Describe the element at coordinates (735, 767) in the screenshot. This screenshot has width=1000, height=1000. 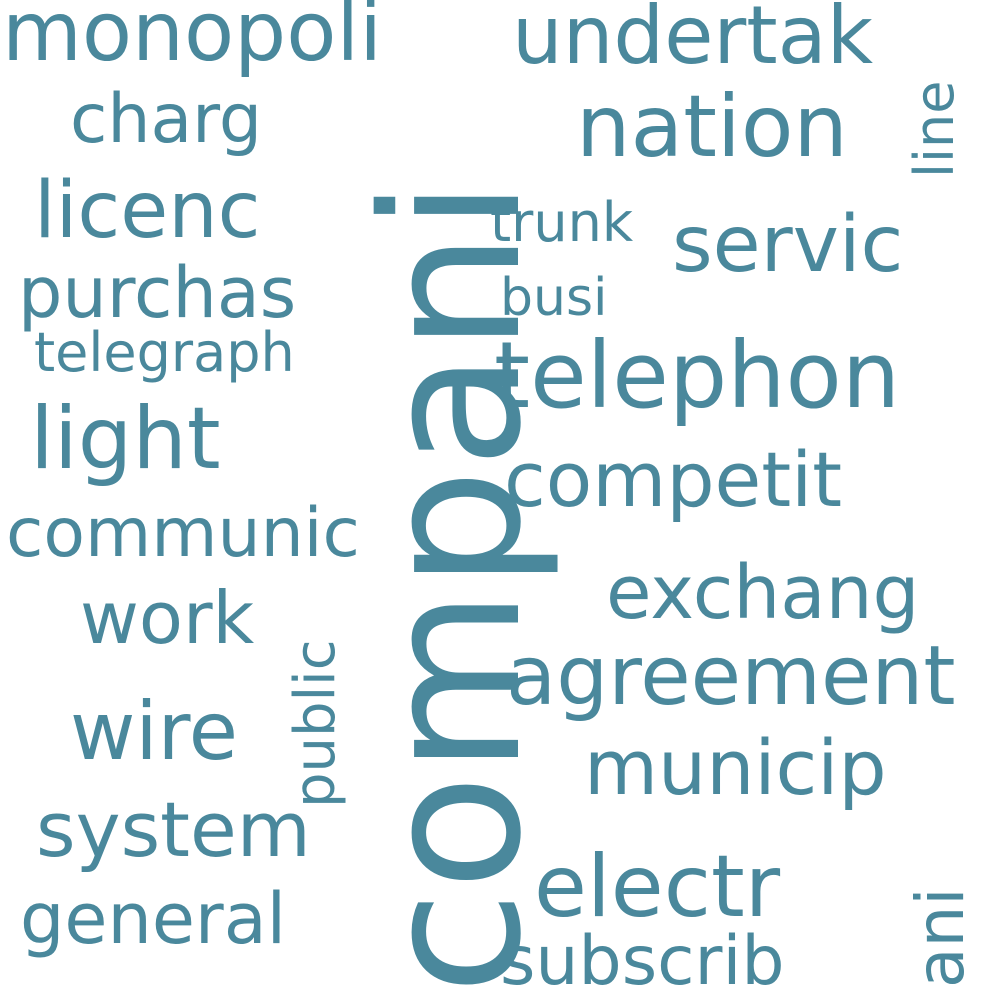
I see `word-municip: municip` at that location.